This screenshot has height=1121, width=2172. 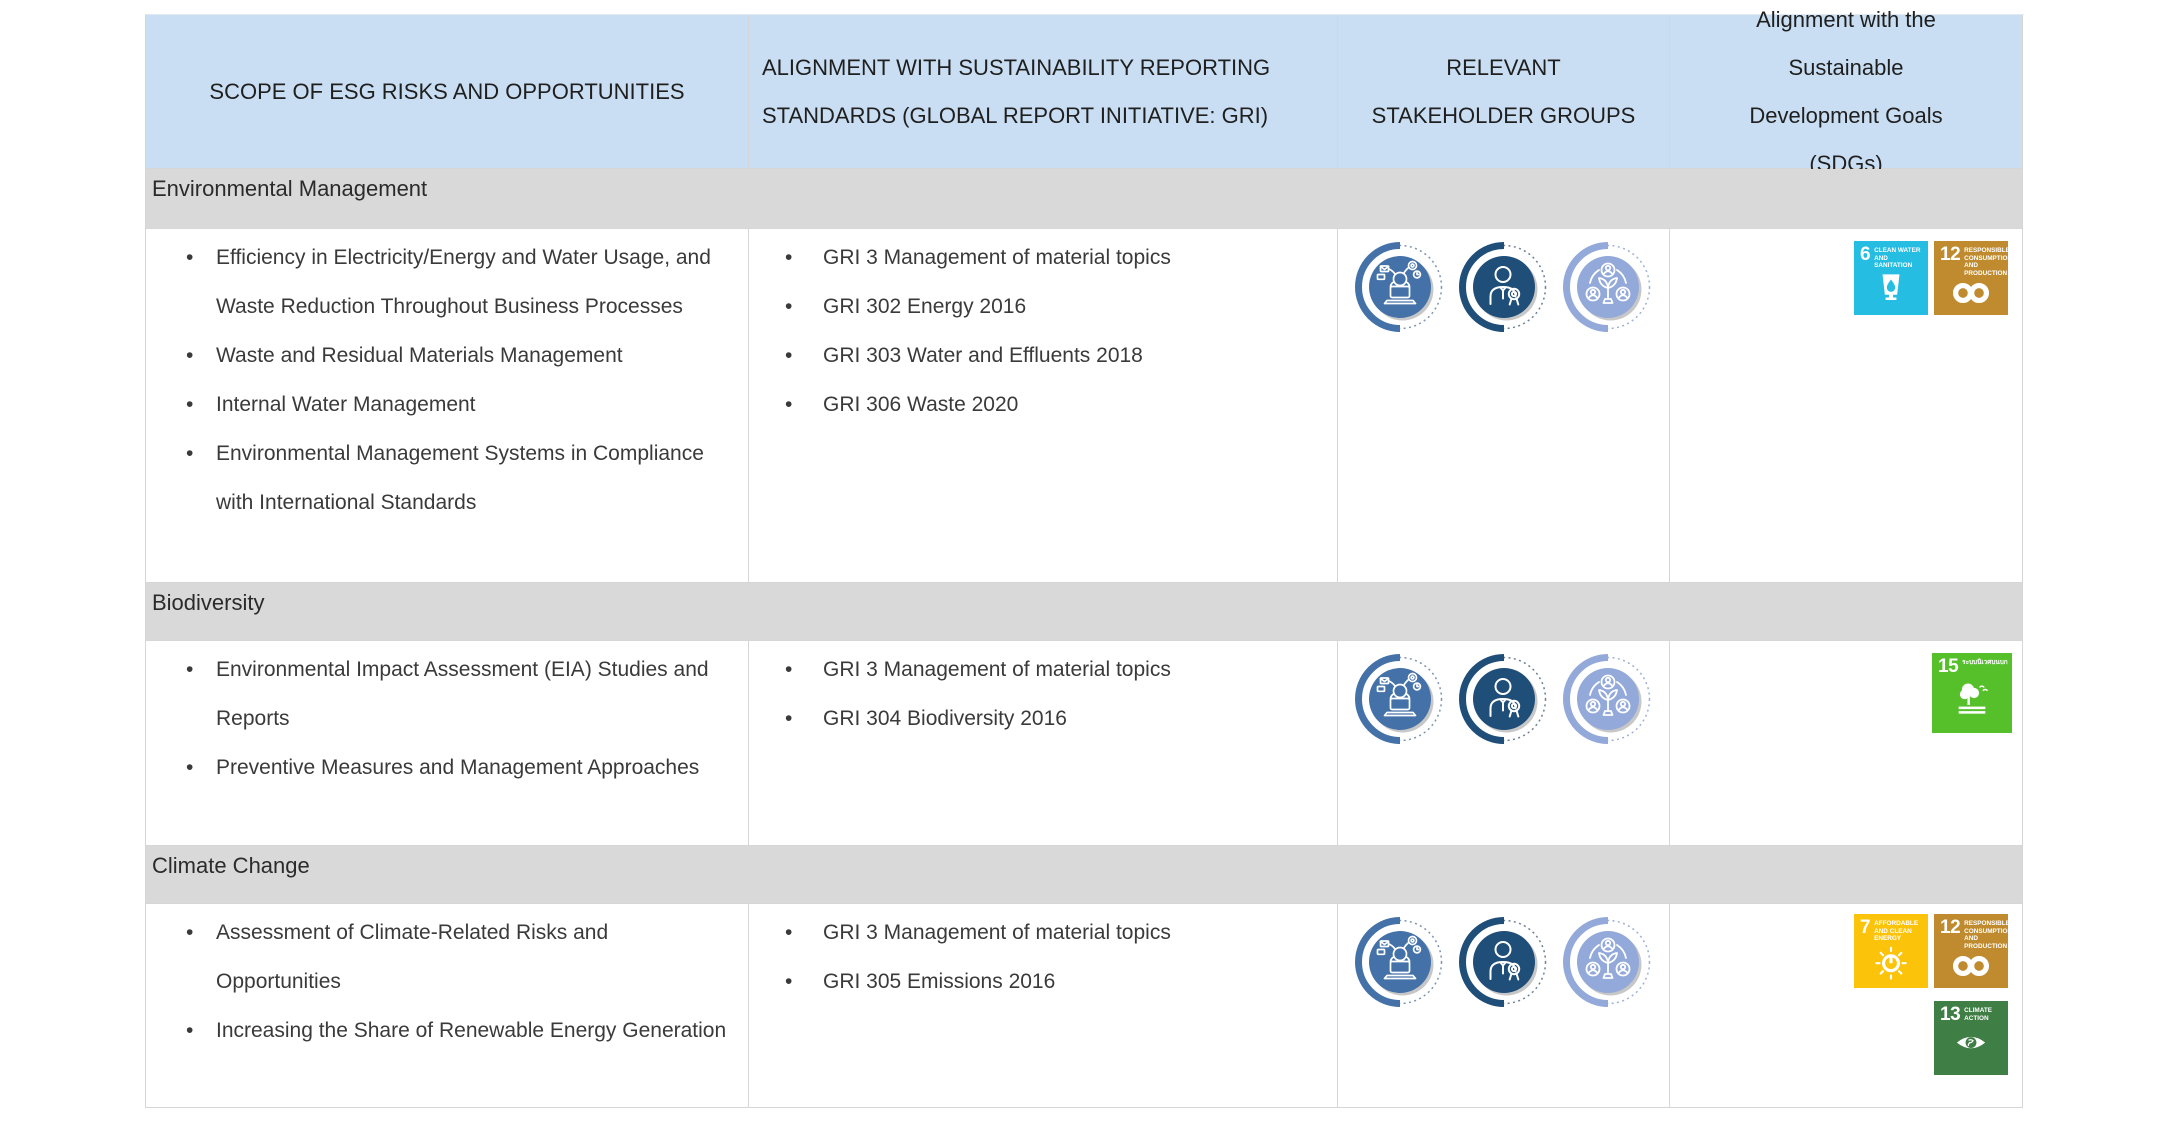 I want to click on sdg6-water-glass-icon, so click(x=1891, y=288).